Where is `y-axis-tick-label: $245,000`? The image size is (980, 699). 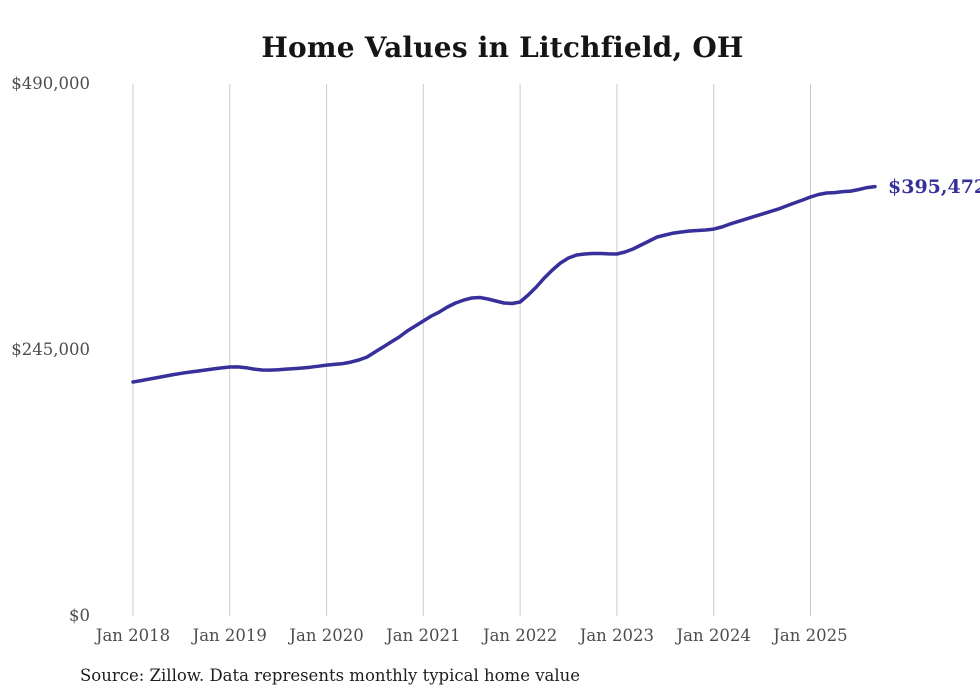
y-axis-tick-label: $245,000 is located at coordinates (50, 349).